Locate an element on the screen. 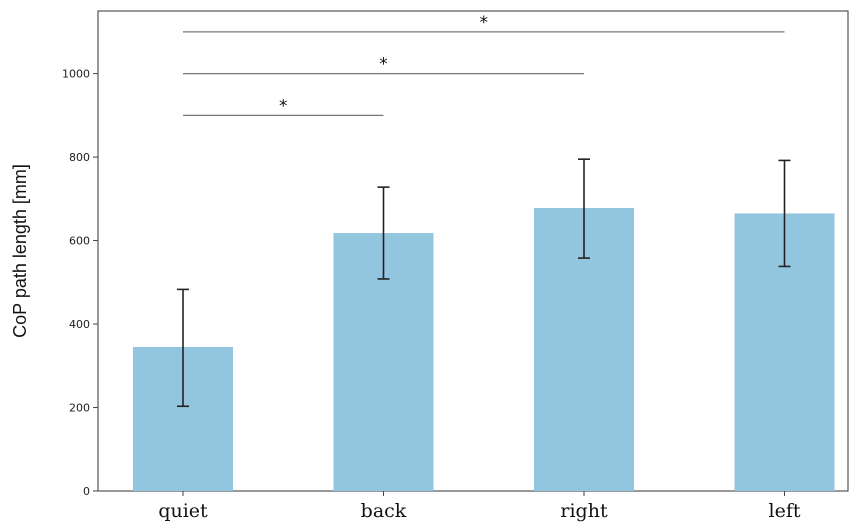 The width and height of the screenshot is (862, 530). significance-bracket-quiet-back: * is located at coordinates (283, 106).